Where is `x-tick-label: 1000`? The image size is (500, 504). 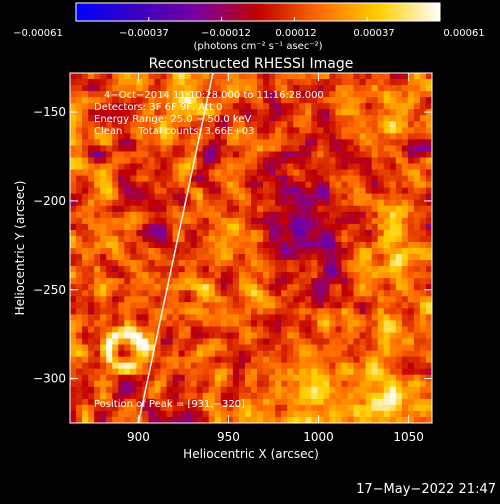
x-tick-label: 1000 is located at coordinates (318, 437).